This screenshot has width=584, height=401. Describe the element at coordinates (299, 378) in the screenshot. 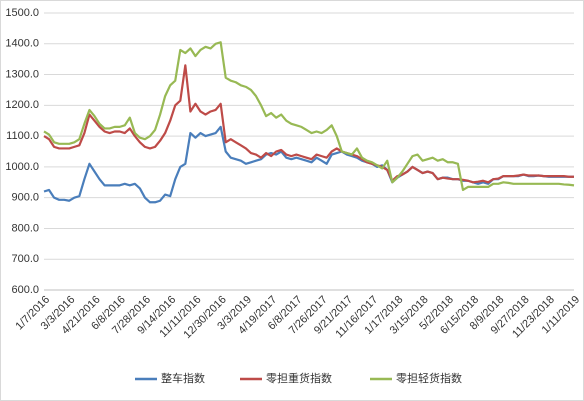

I see `legend-label: 零担重货指数` at that location.